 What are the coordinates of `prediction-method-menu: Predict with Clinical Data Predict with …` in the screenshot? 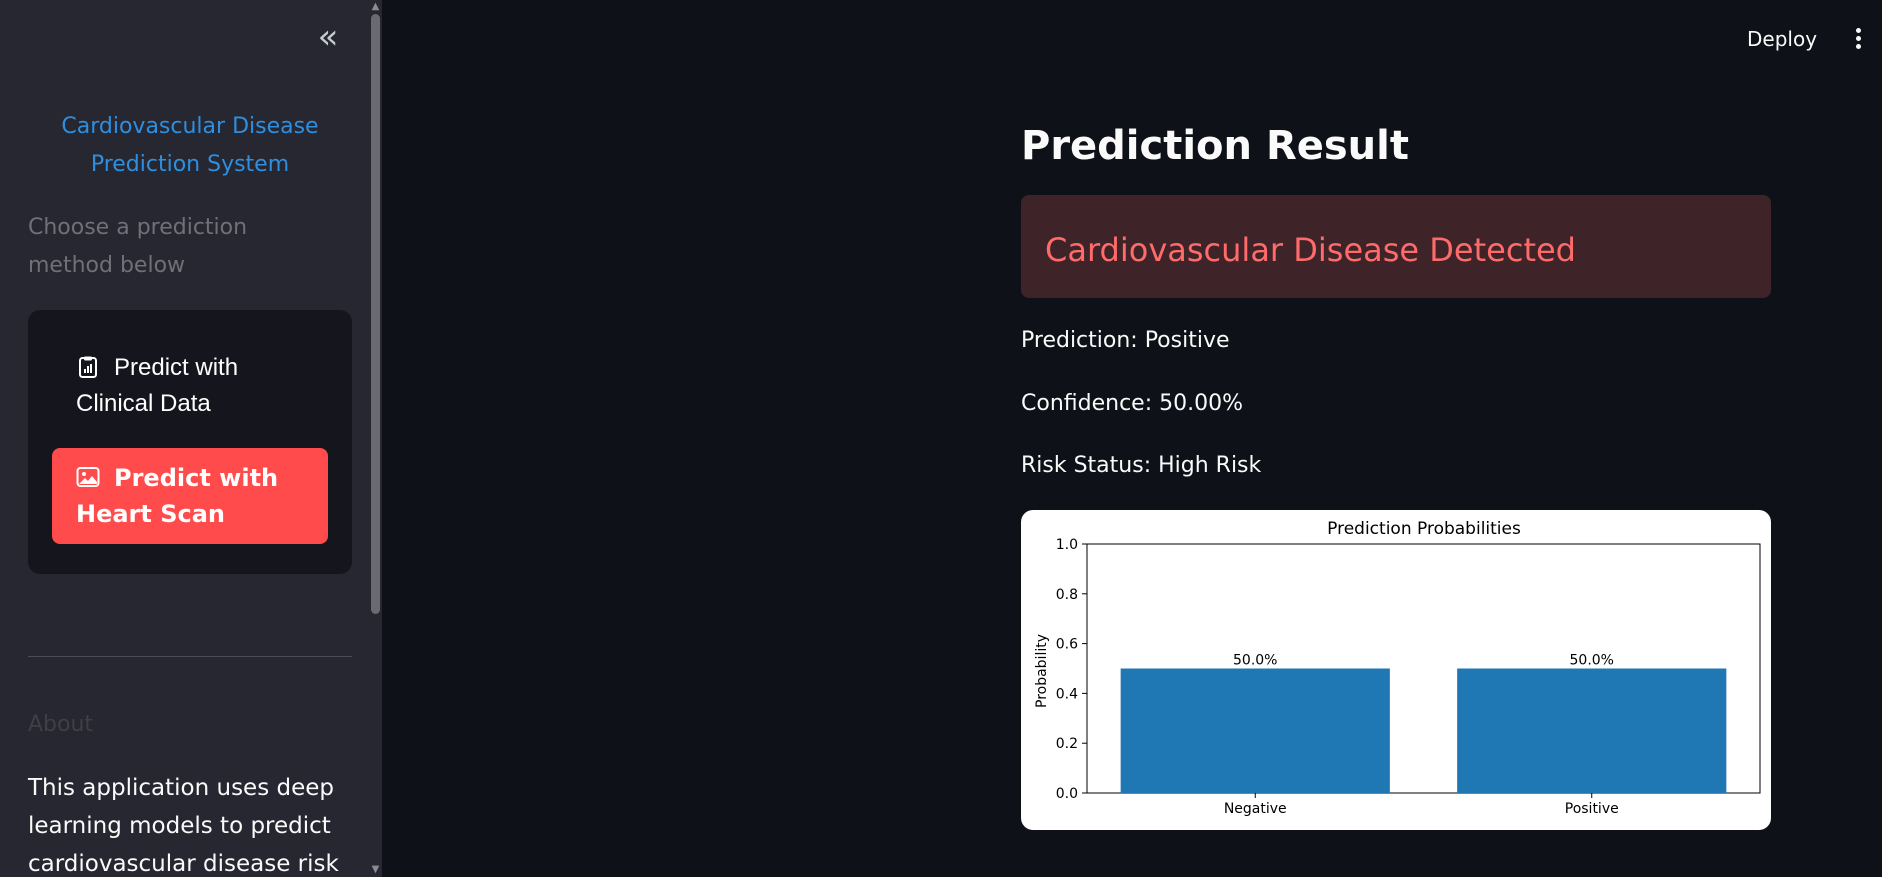 It's located at (190, 442).